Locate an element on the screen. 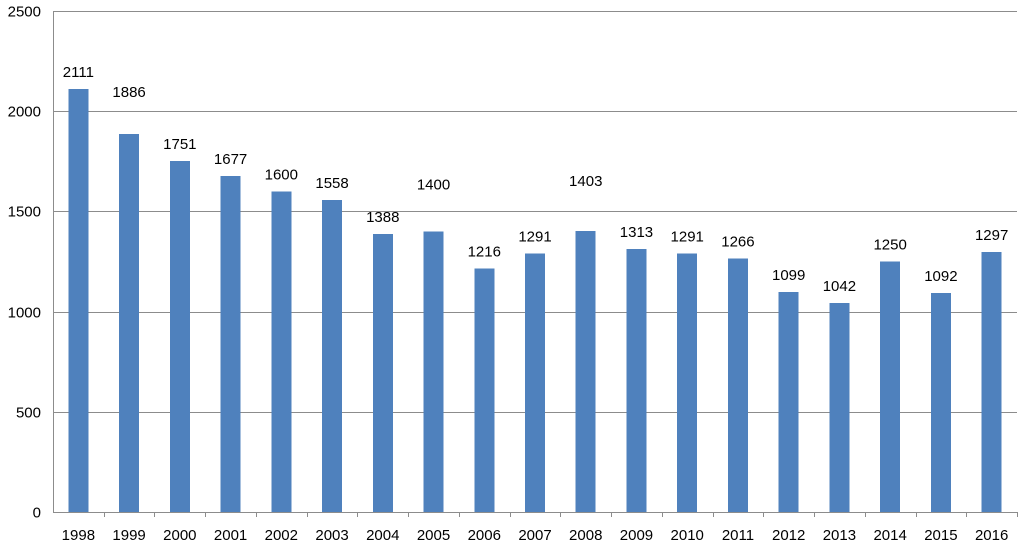  bar-2013 is located at coordinates (839, 407).